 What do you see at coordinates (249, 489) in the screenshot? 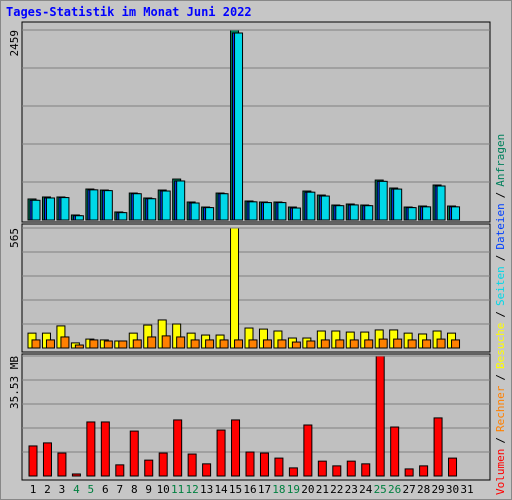
I see `x-tick-label: 16` at bounding box center [249, 489].